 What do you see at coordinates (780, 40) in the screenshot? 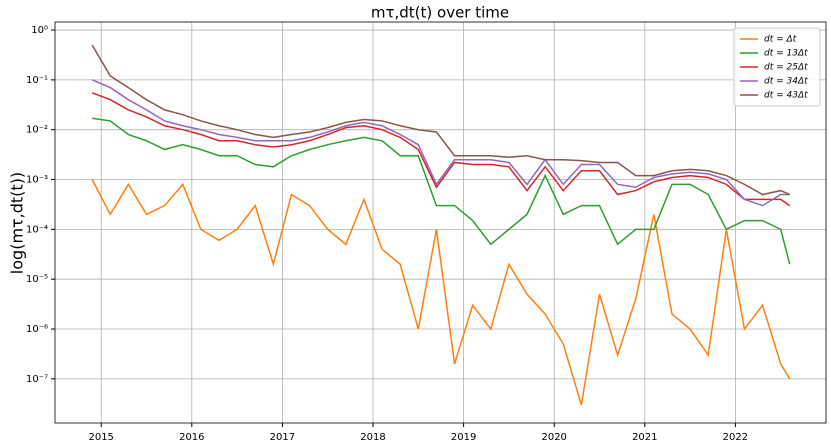
I see `legend-label: dt = Δt` at bounding box center [780, 40].